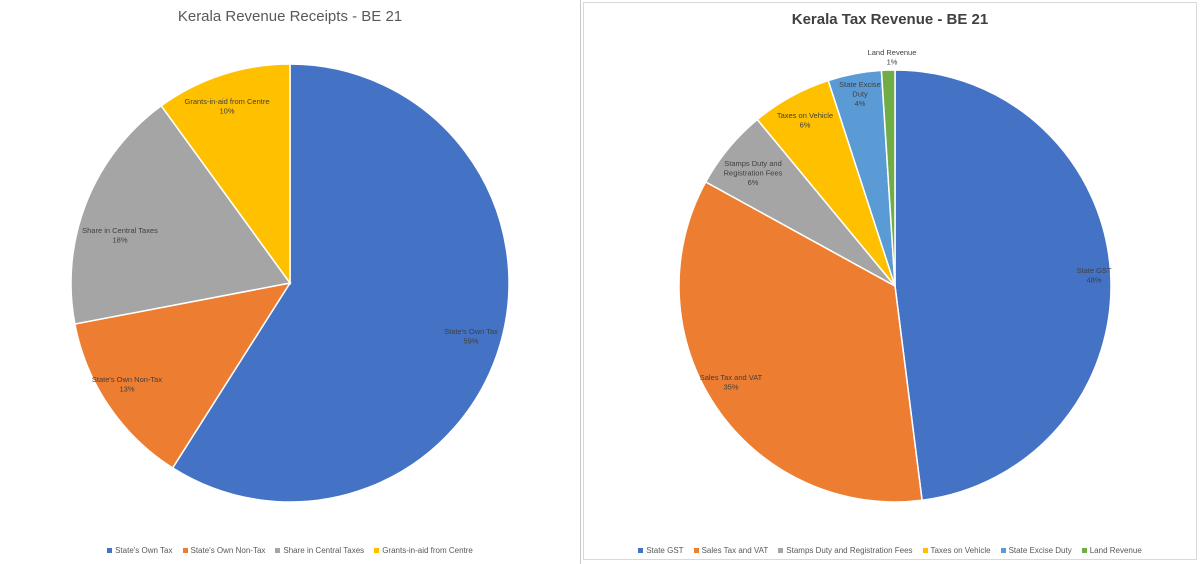 This screenshot has width=1200, height=564. What do you see at coordinates (324, 550) in the screenshot?
I see `legend-label: Share in Central Taxes` at bounding box center [324, 550].